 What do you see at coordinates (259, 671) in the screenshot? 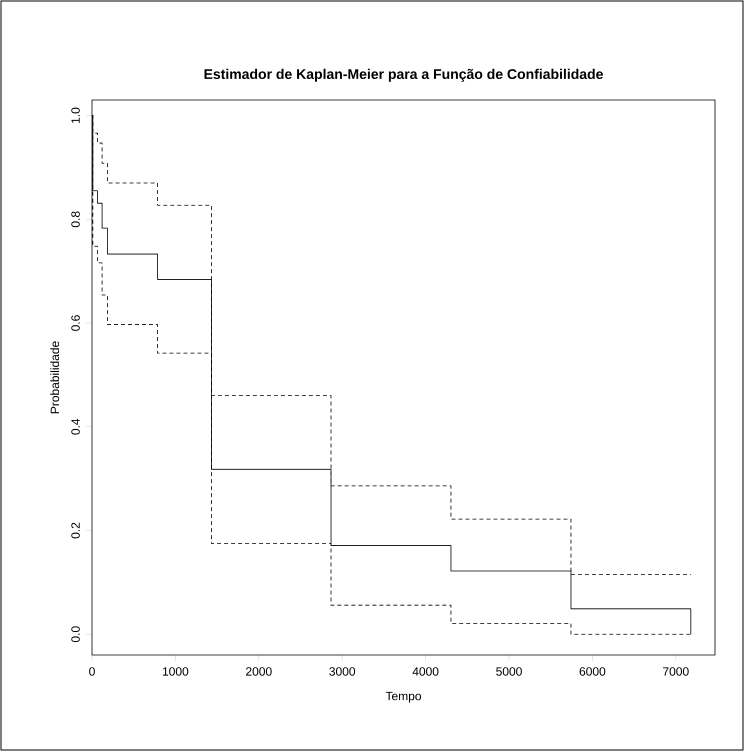
I see `x-tick-label: 2000` at bounding box center [259, 671].